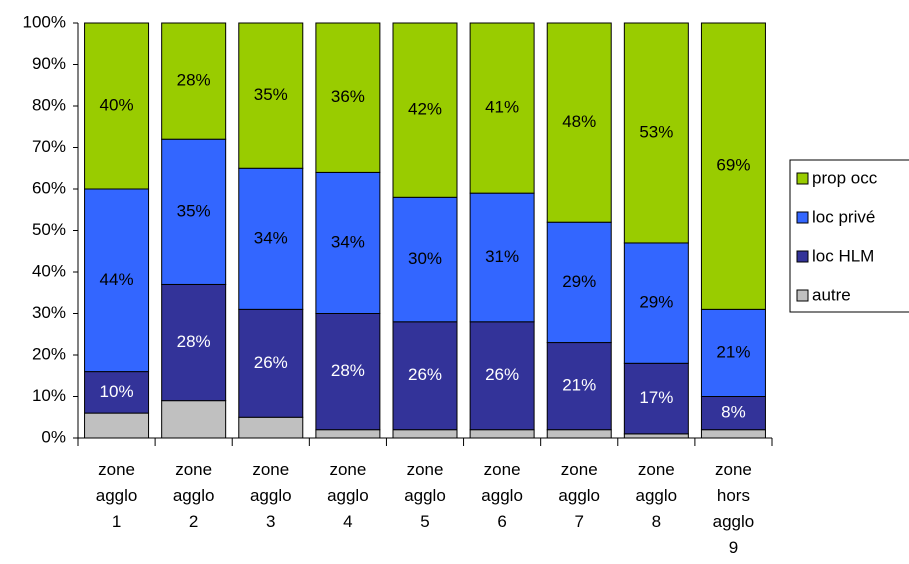 The height and width of the screenshot is (564, 909). Describe the element at coordinates (49, 353) in the screenshot. I see `y-tick-label: 20%` at that location.